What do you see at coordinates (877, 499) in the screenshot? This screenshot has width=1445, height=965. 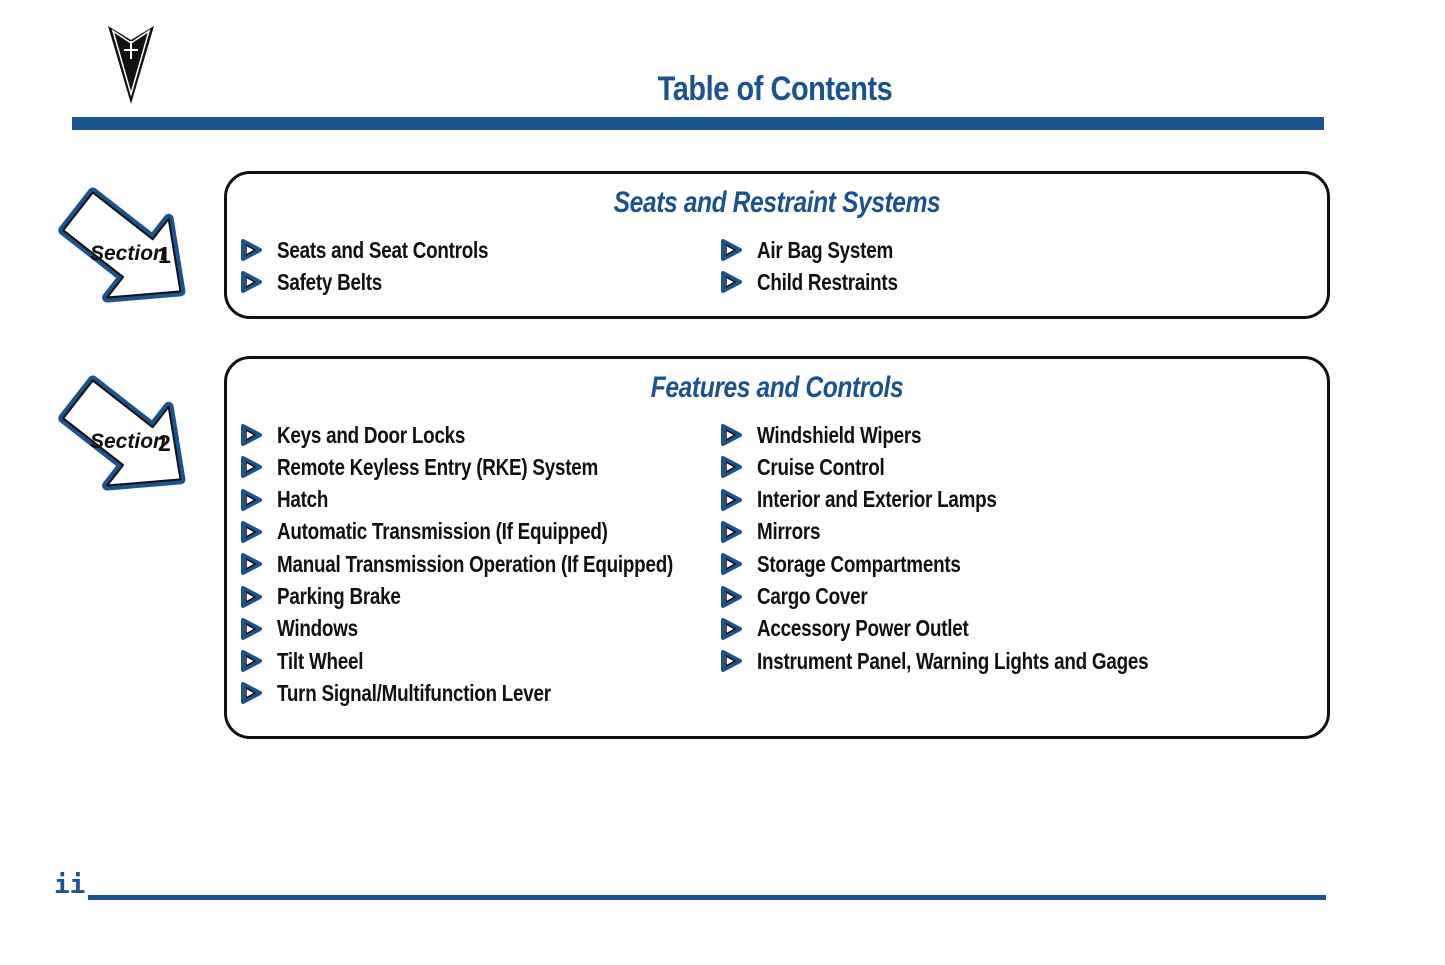 I see `toc-entry-label: Interior and Exterior Lamps` at bounding box center [877, 499].